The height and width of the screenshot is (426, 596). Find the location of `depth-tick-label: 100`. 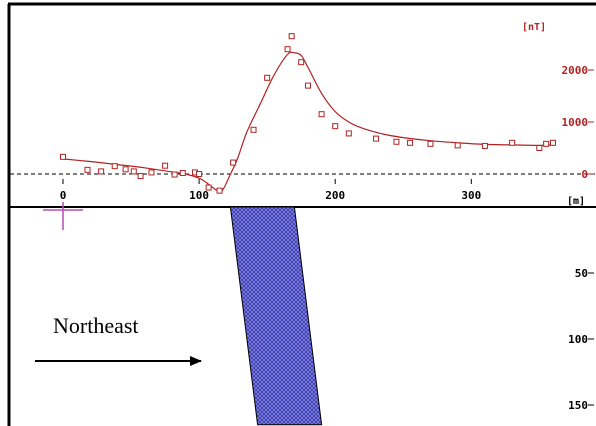

depth-tick-label: 100 is located at coordinates (578, 339).